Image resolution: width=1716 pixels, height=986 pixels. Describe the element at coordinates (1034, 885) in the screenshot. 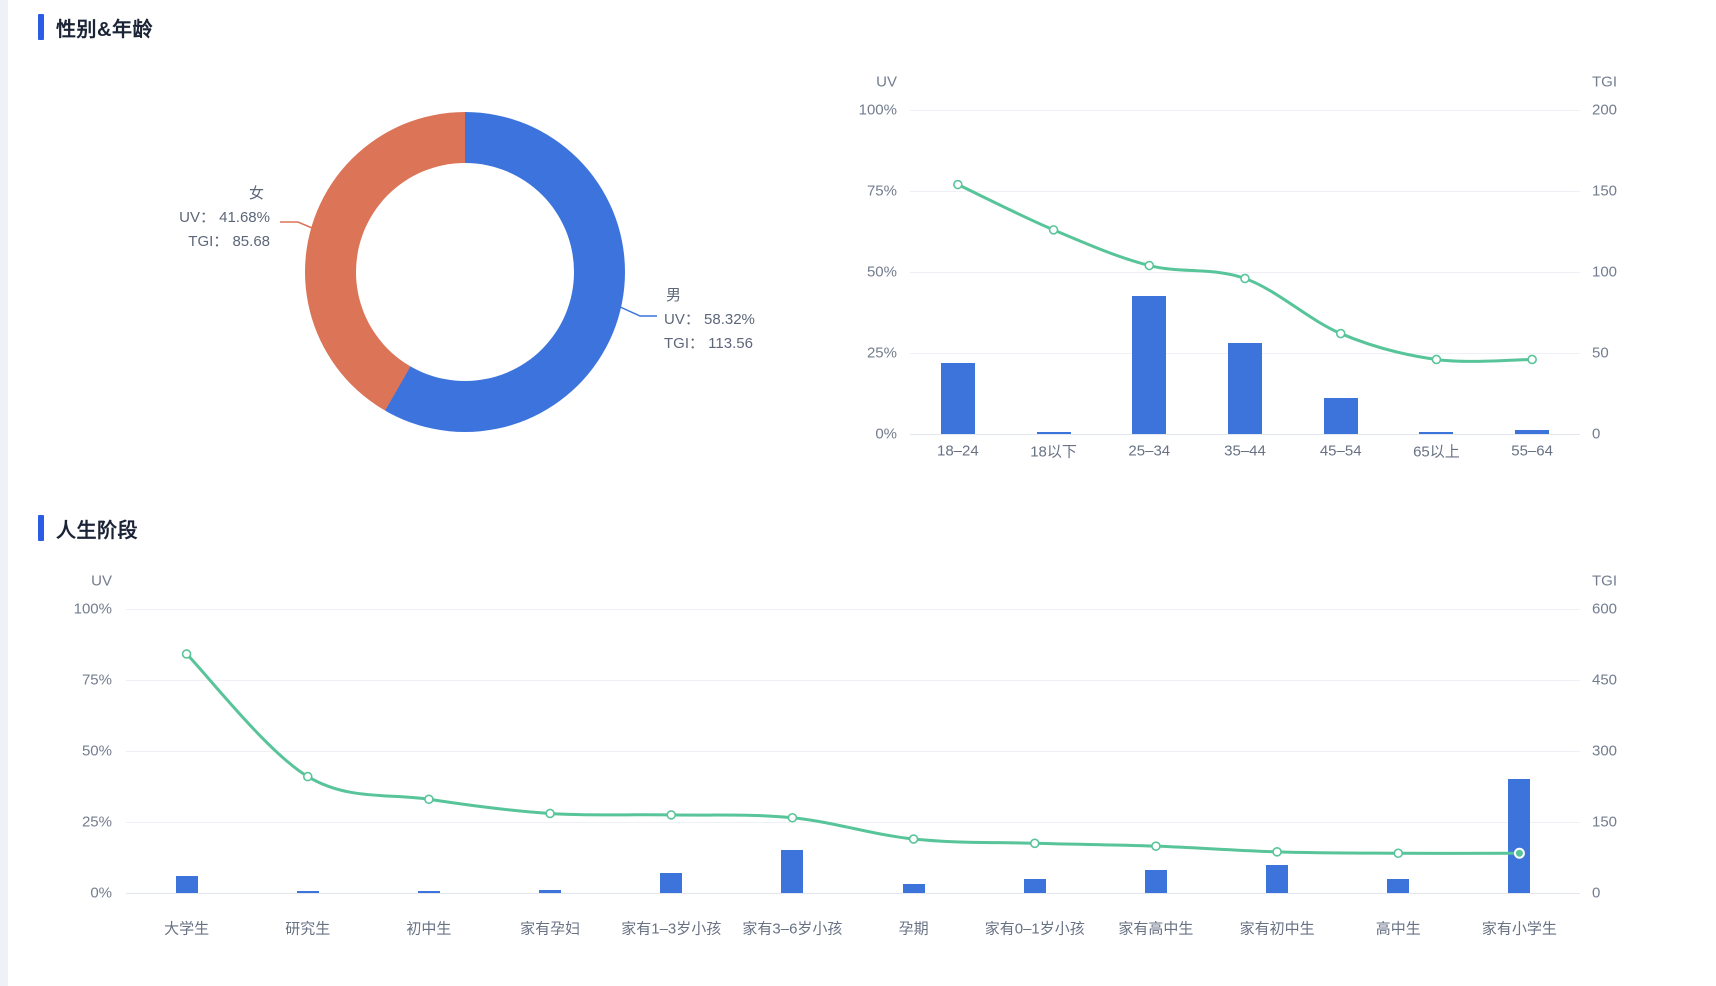

I see `bar-家有0–1岁小孩` at that location.